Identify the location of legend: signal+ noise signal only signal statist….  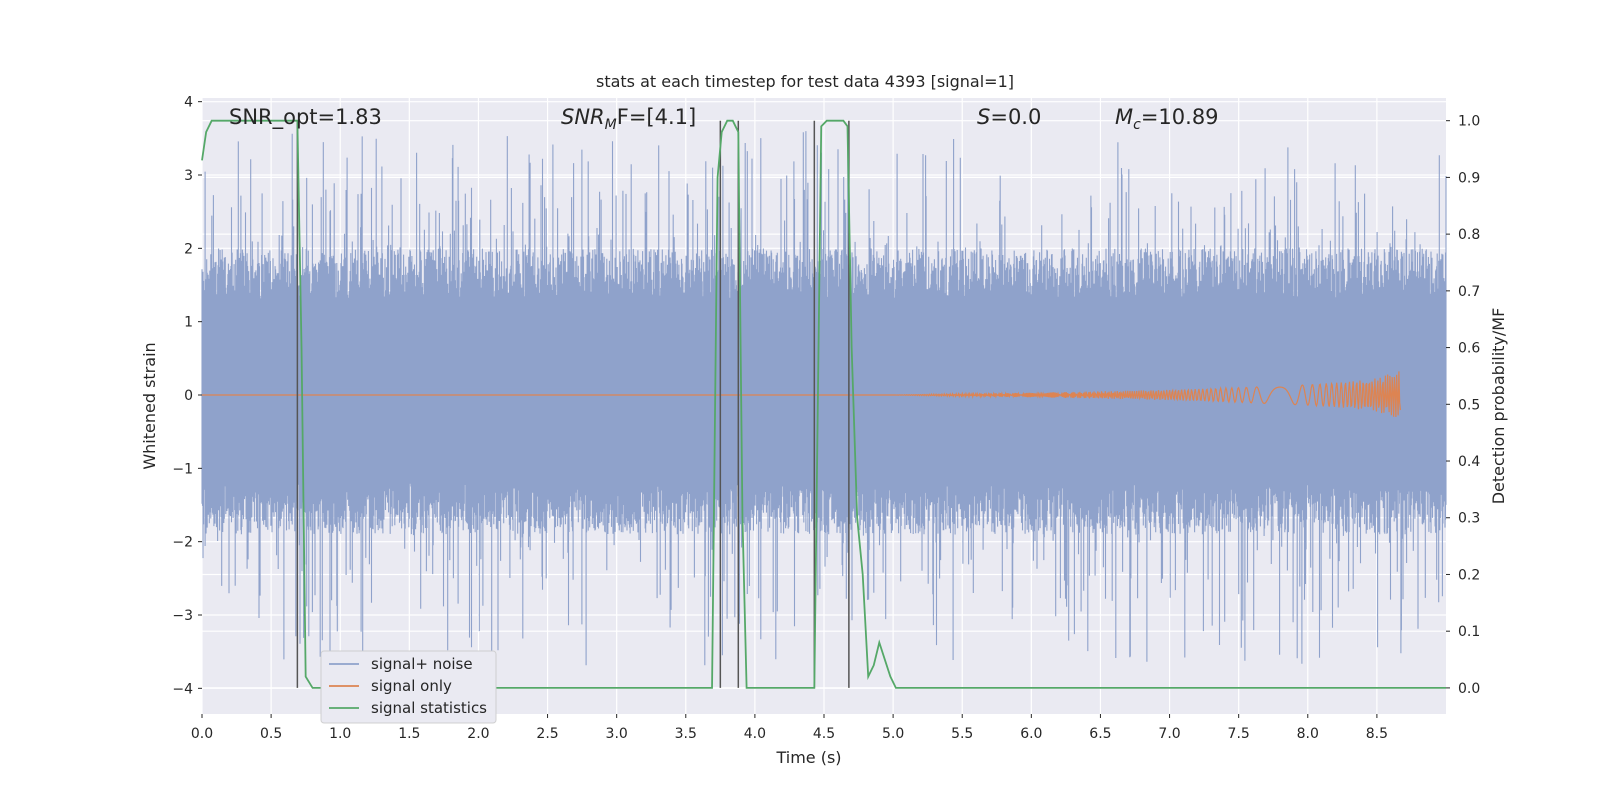
(408, 687).